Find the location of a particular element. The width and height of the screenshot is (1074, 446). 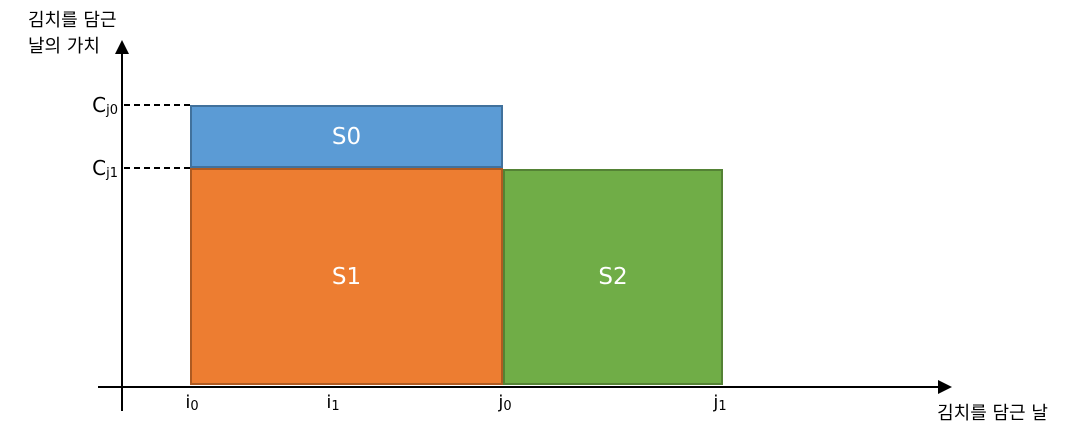

dashed-guide-cj0 is located at coordinates (157, 105).